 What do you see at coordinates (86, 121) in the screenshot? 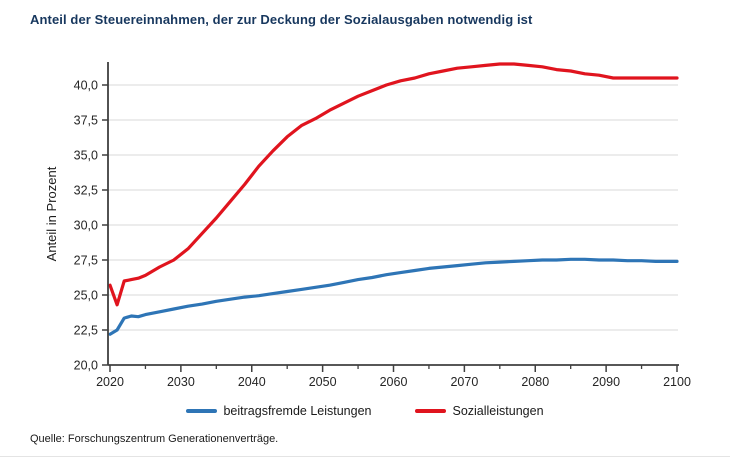
I see `y-tick-label: 37,5` at bounding box center [86, 121].